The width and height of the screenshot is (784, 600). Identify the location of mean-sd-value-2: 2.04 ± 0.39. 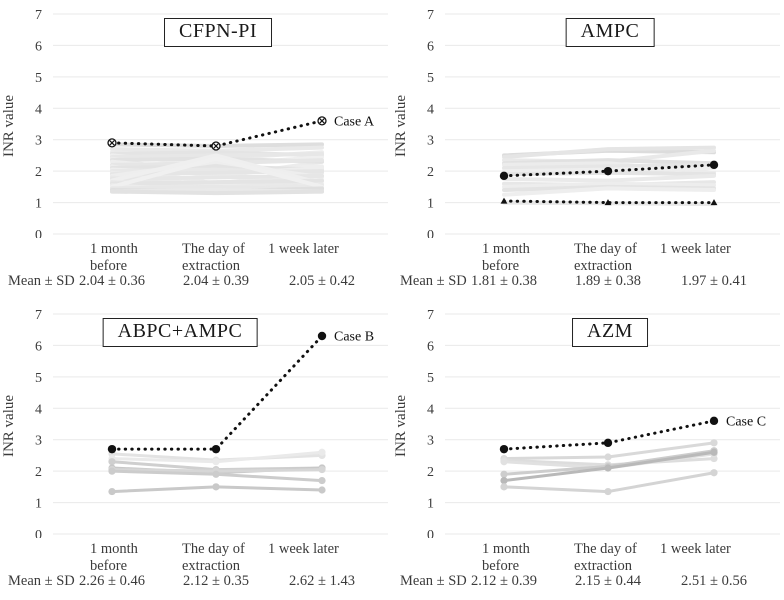
(216, 281).